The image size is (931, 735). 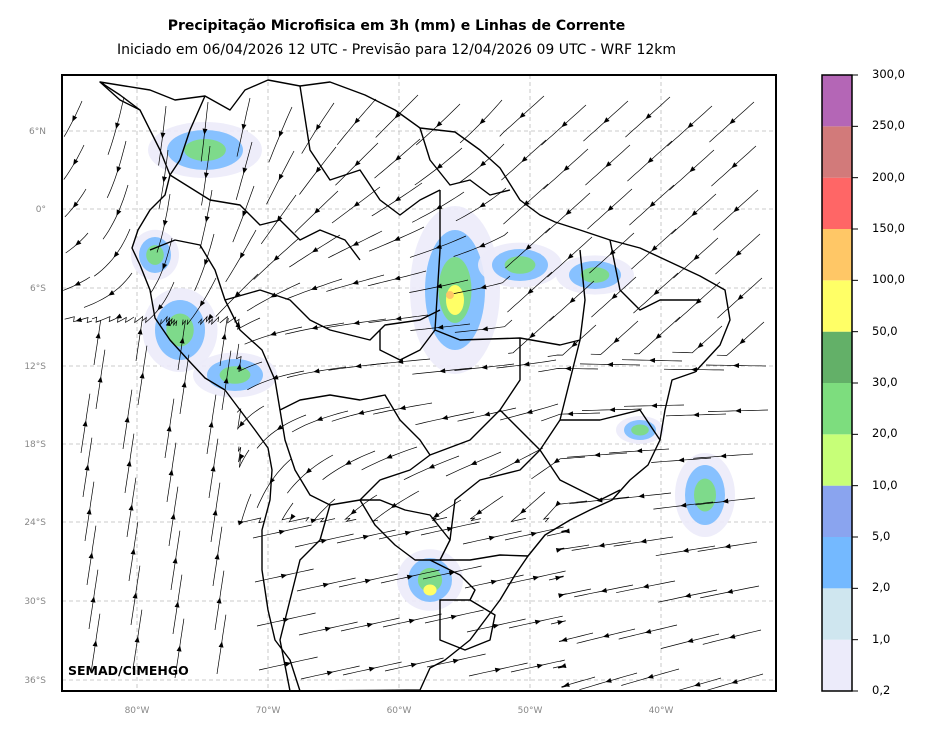 I want to click on lat-tick-label: 36°S, so click(x=35, y=681).